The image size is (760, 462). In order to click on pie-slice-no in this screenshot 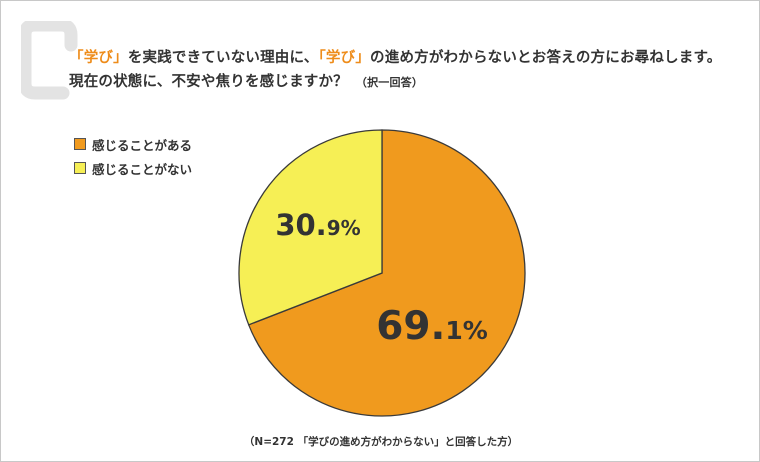, I will do `click(310, 227)`.